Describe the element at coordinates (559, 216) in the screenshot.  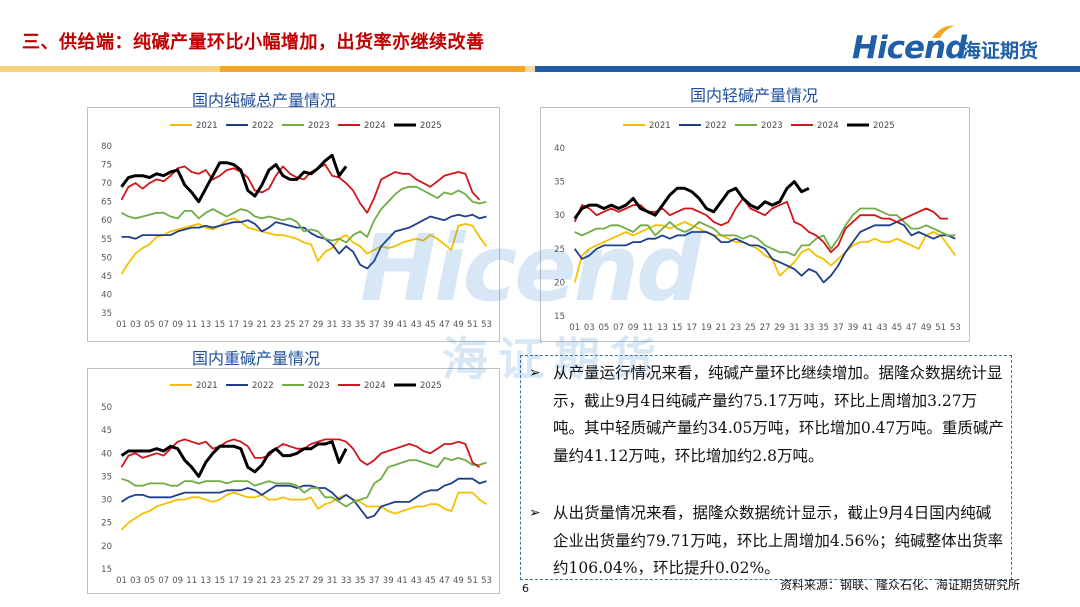
I see `y-tick-label: 30` at that location.